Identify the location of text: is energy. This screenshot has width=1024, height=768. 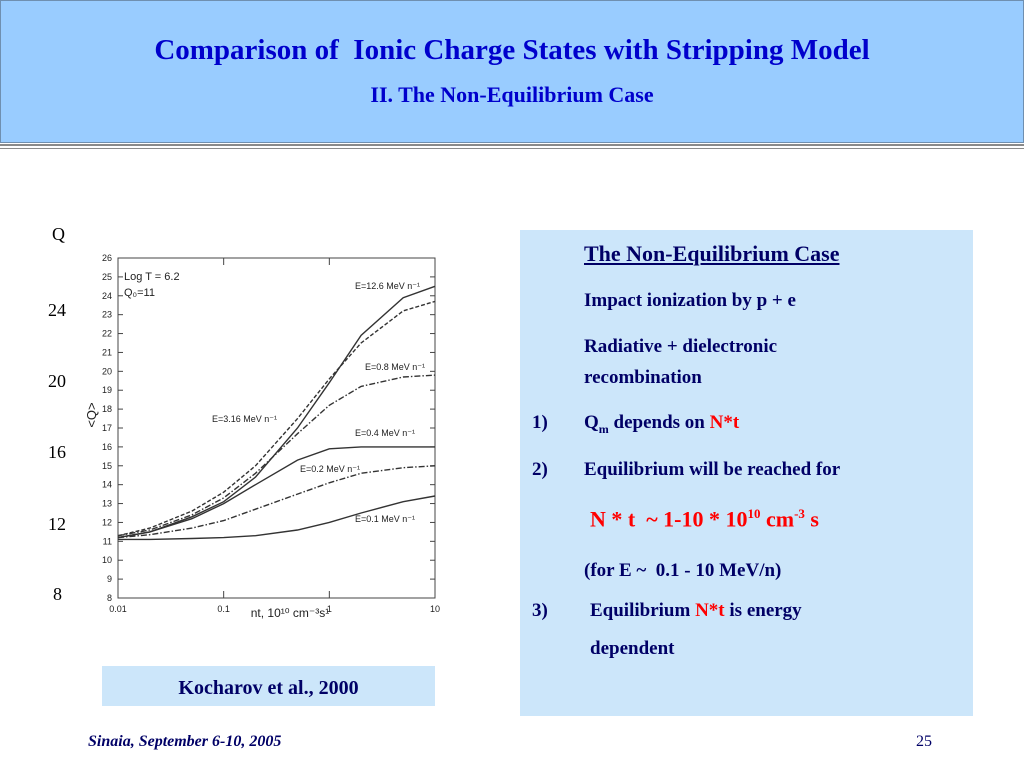
(763, 610).